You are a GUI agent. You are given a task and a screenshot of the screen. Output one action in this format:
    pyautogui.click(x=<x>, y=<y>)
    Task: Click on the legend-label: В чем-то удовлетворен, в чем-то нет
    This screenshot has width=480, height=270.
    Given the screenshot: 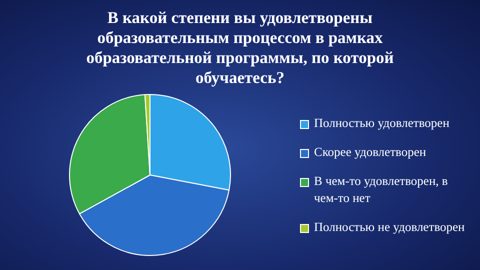 What is the action you would take?
    pyautogui.click(x=381, y=189)
    